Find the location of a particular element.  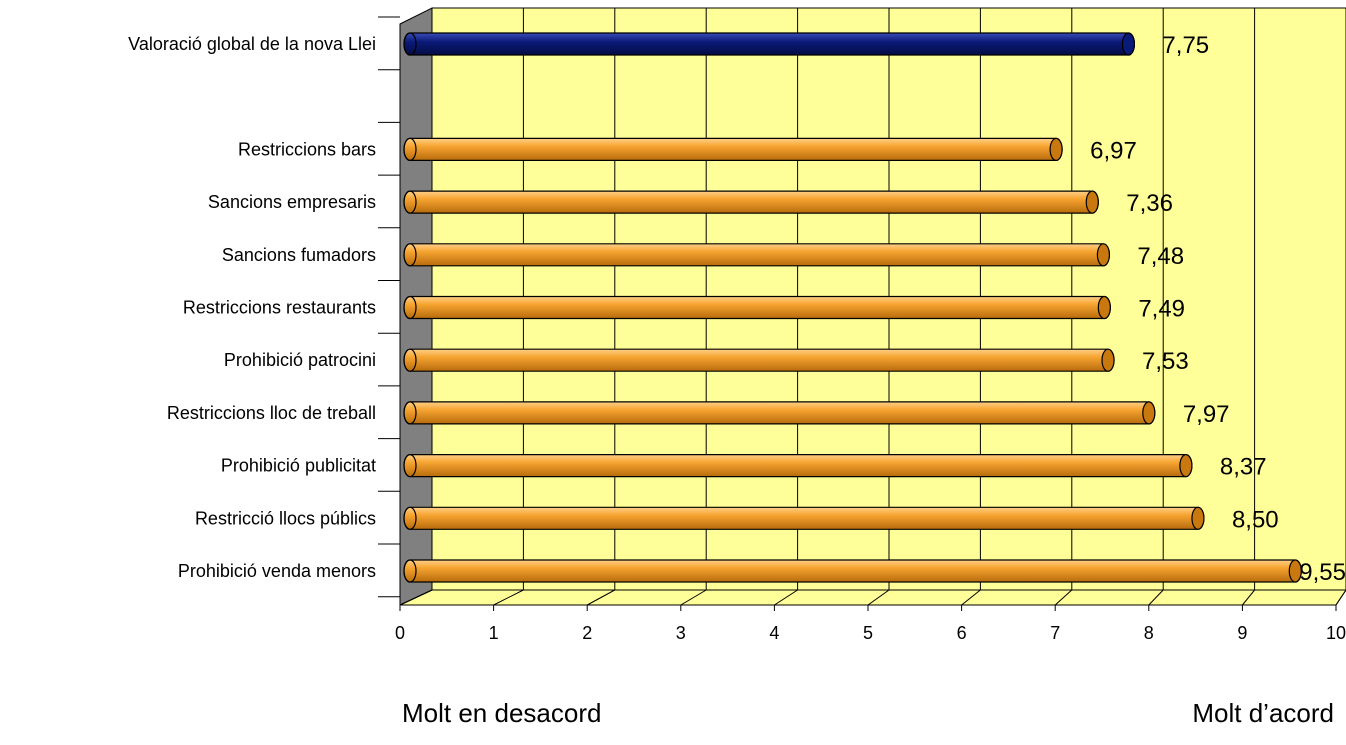

bar-sancions-empresaris is located at coordinates (751, 202).